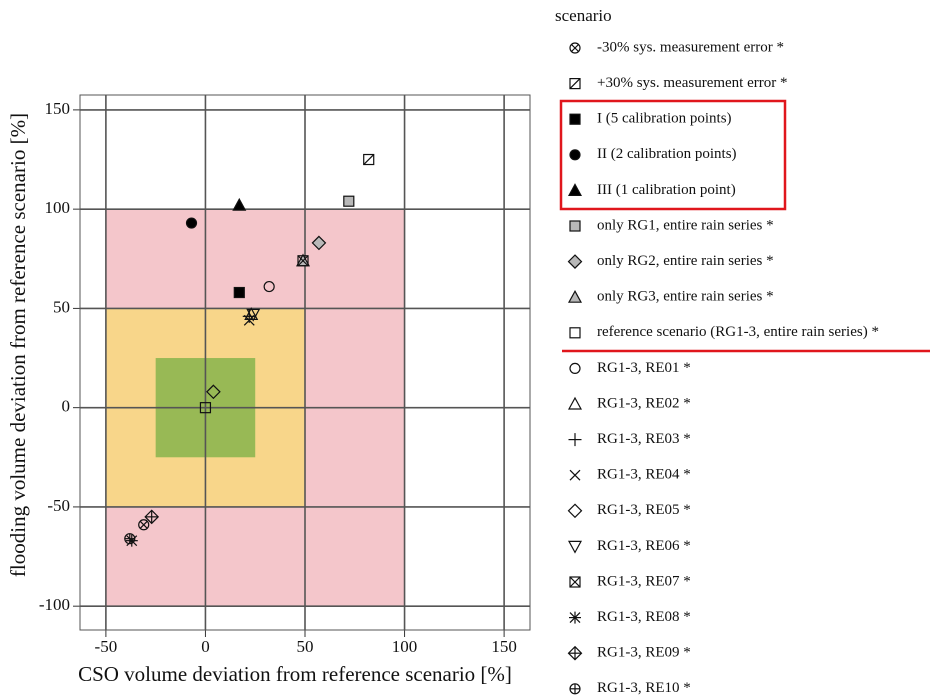 This screenshot has height=698, width=938. Describe the element at coordinates (405, 646) in the screenshot. I see `x-tick-label: 100` at that location.